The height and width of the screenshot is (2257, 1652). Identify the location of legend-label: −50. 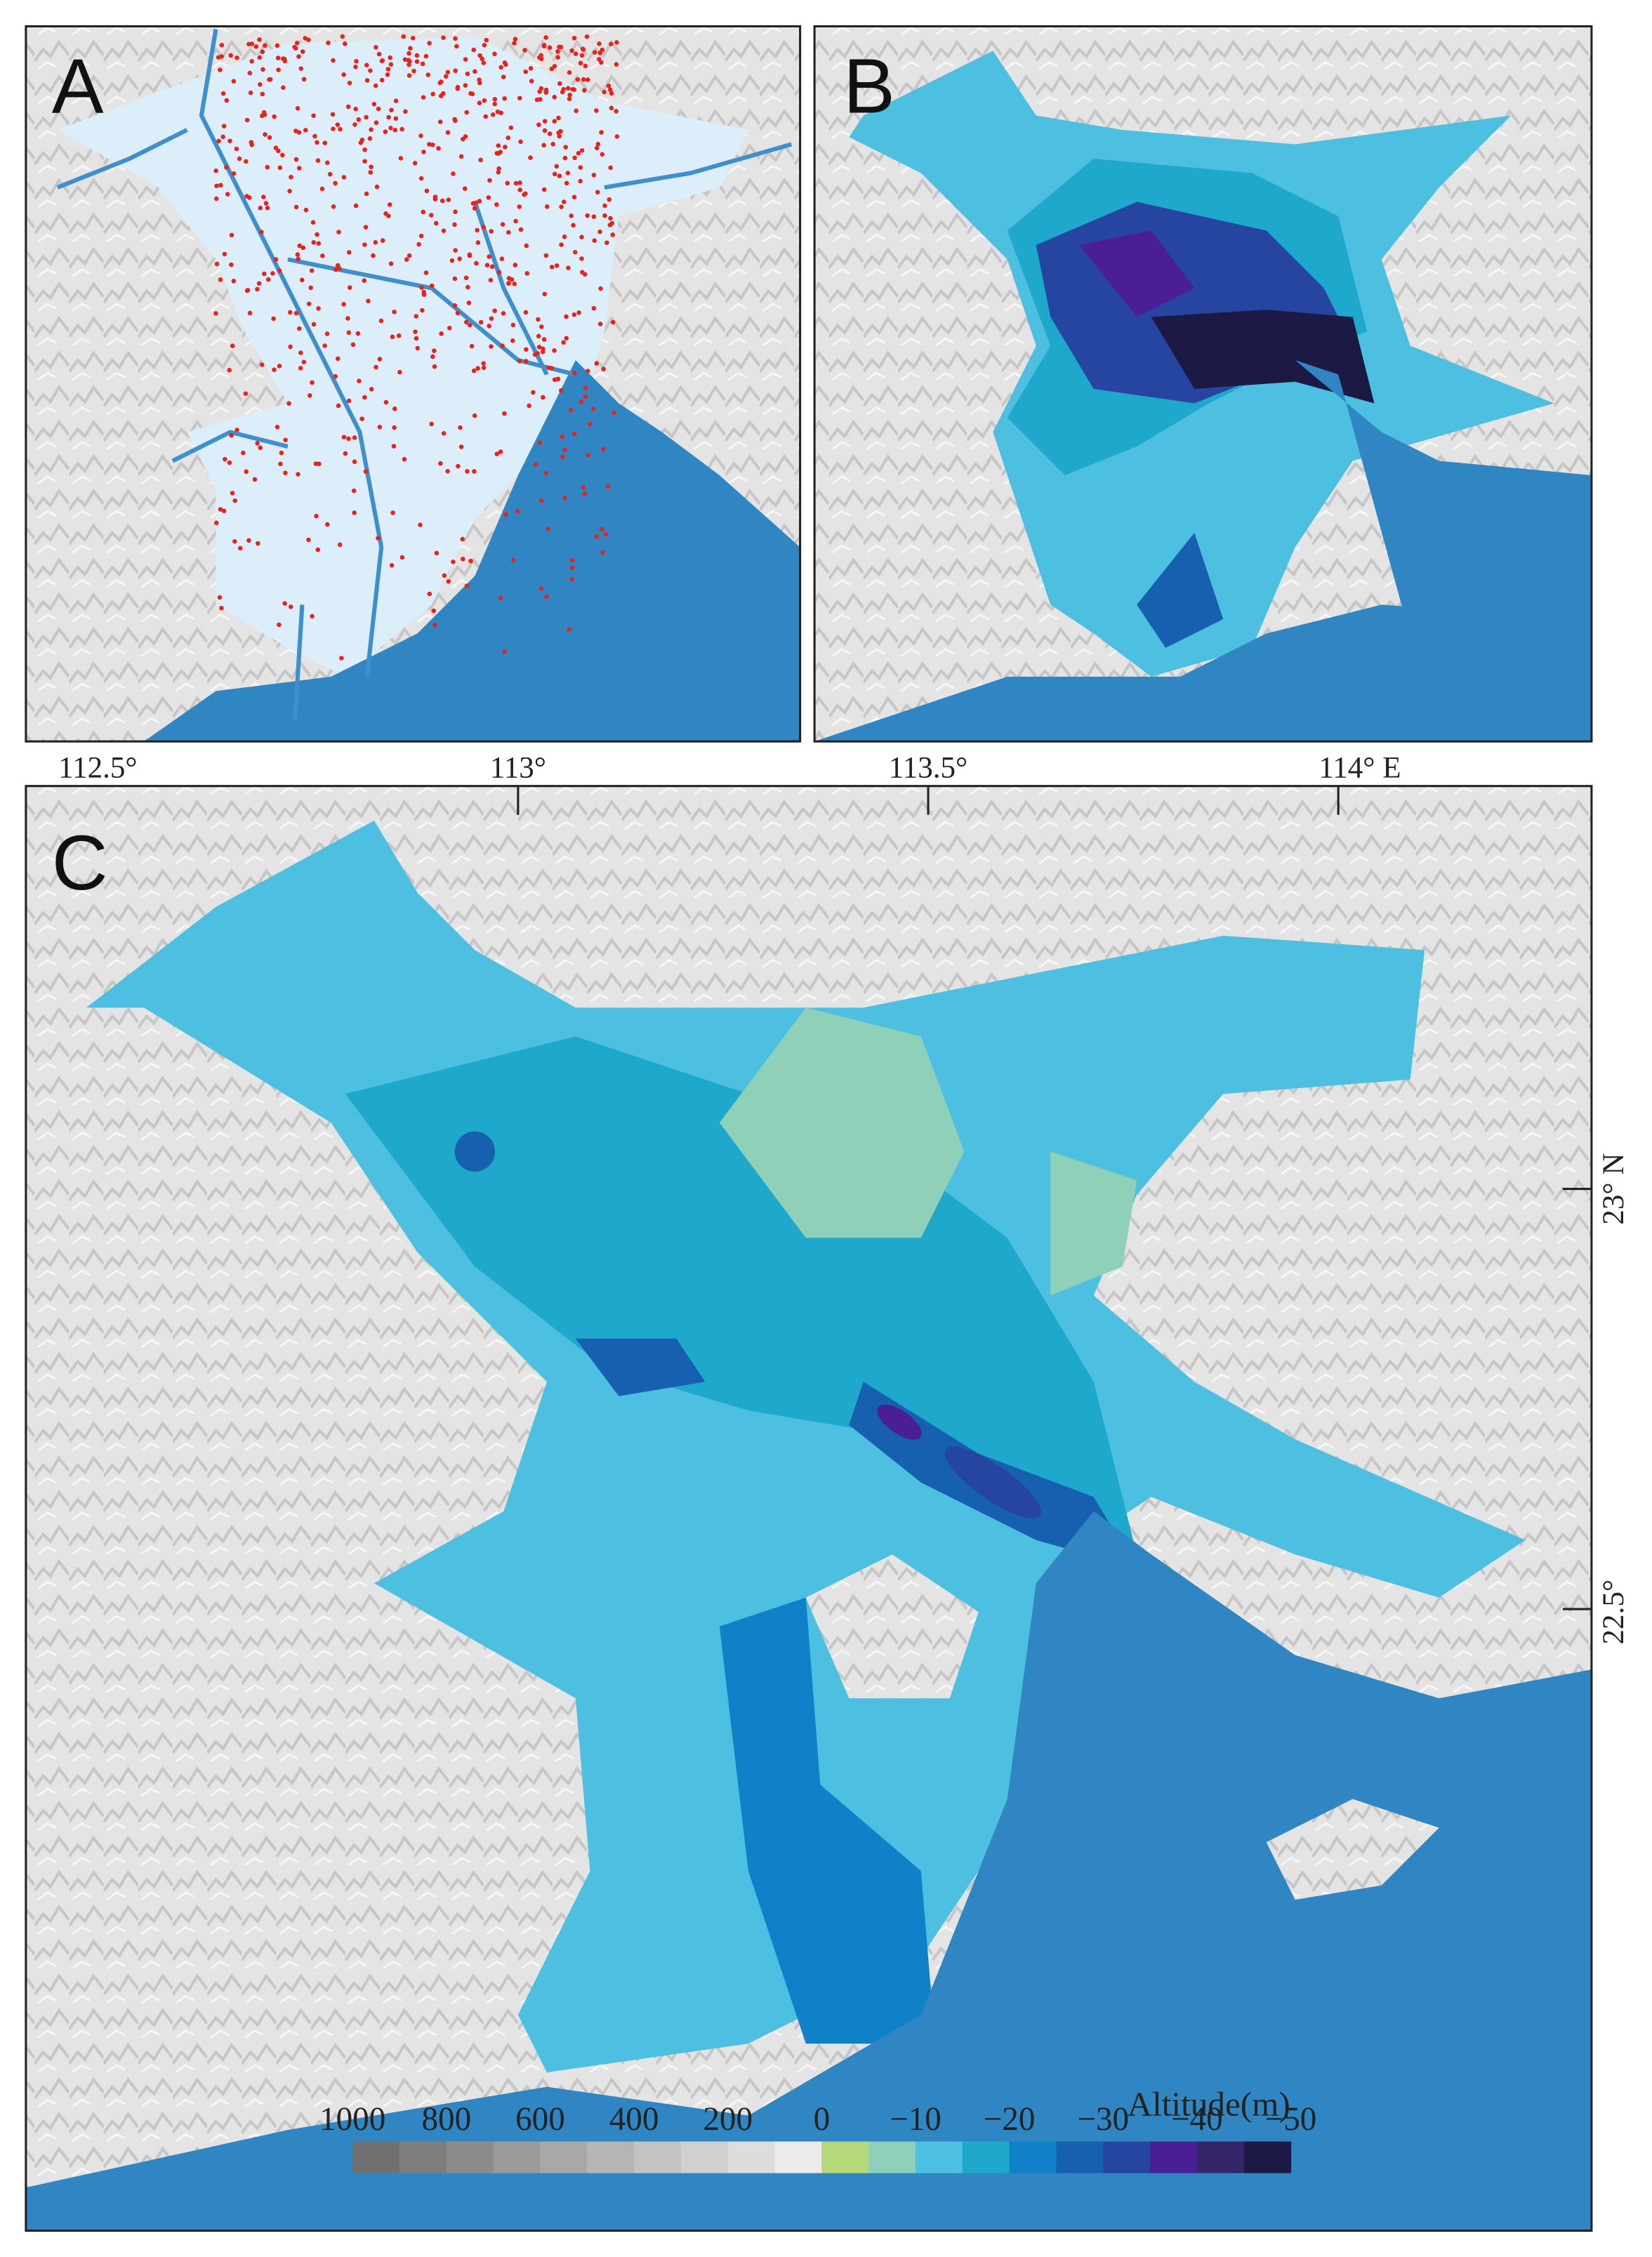
(1291, 2120).